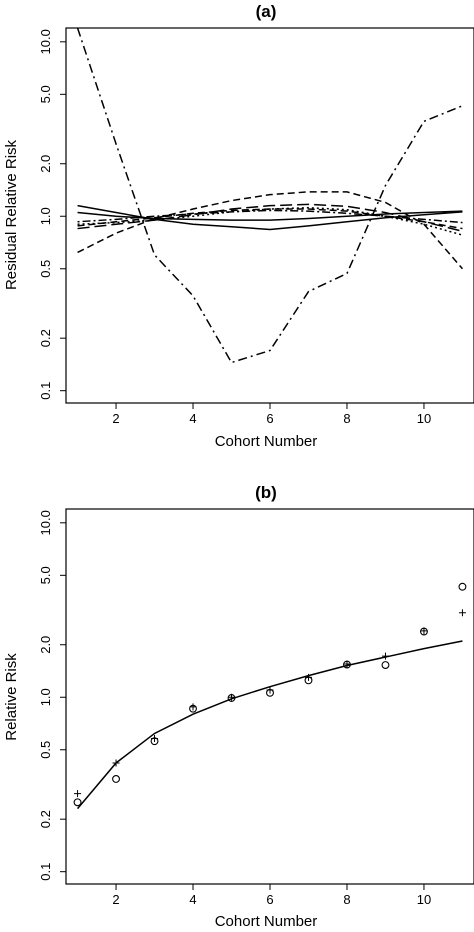  Describe the element at coordinates (11, 697) in the screenshot. I see `panel-b-y-axis-label: Relative Risk` at that location.